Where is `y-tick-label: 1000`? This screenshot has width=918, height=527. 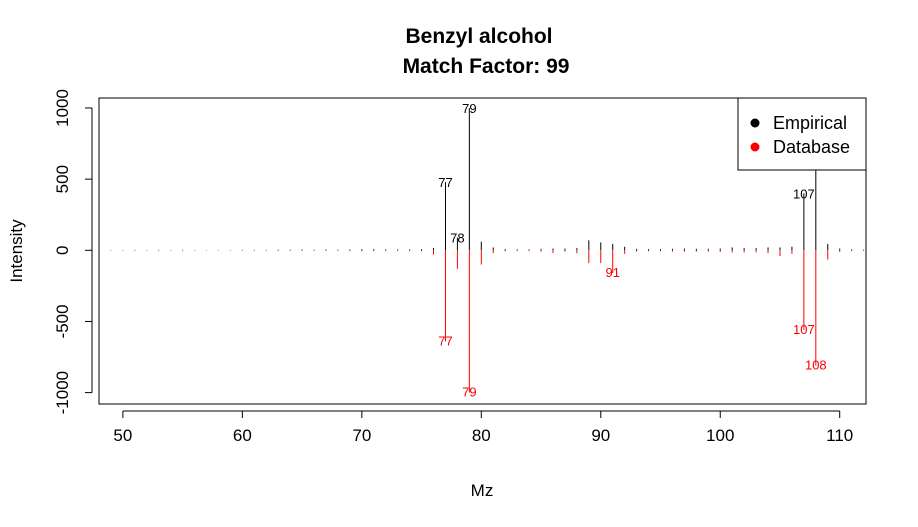 y-tick-label: 1000 is located at coordinates (62, 108).